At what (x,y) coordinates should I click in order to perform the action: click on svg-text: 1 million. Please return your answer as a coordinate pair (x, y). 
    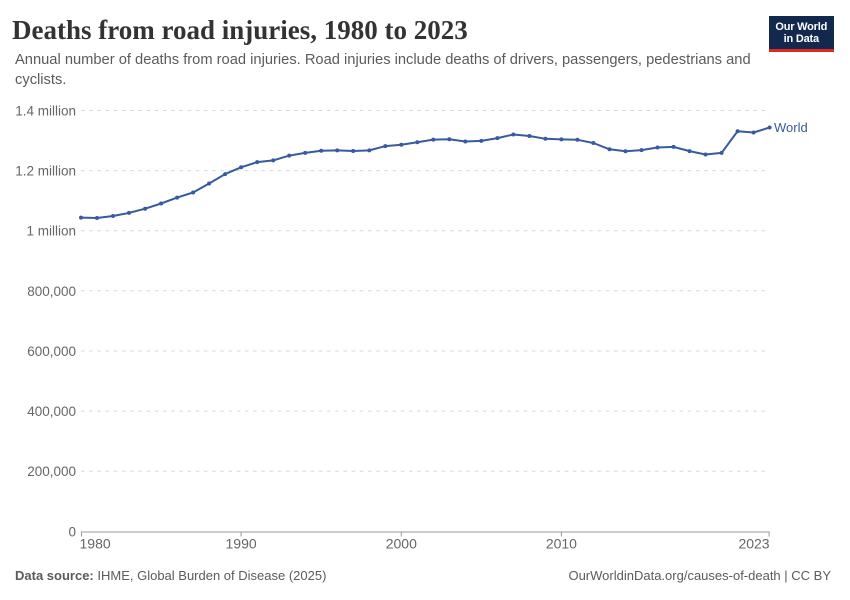
    Looking at the image, I should click on (51, 231).